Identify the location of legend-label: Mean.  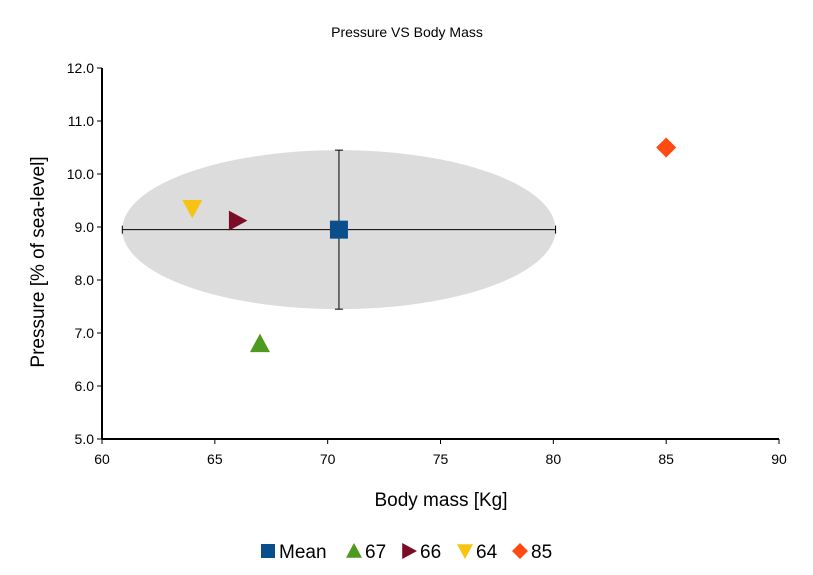
(303, 552).